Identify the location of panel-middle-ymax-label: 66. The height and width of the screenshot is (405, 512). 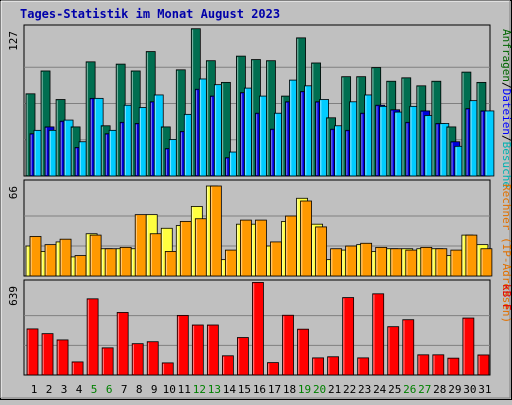
(13, 192).